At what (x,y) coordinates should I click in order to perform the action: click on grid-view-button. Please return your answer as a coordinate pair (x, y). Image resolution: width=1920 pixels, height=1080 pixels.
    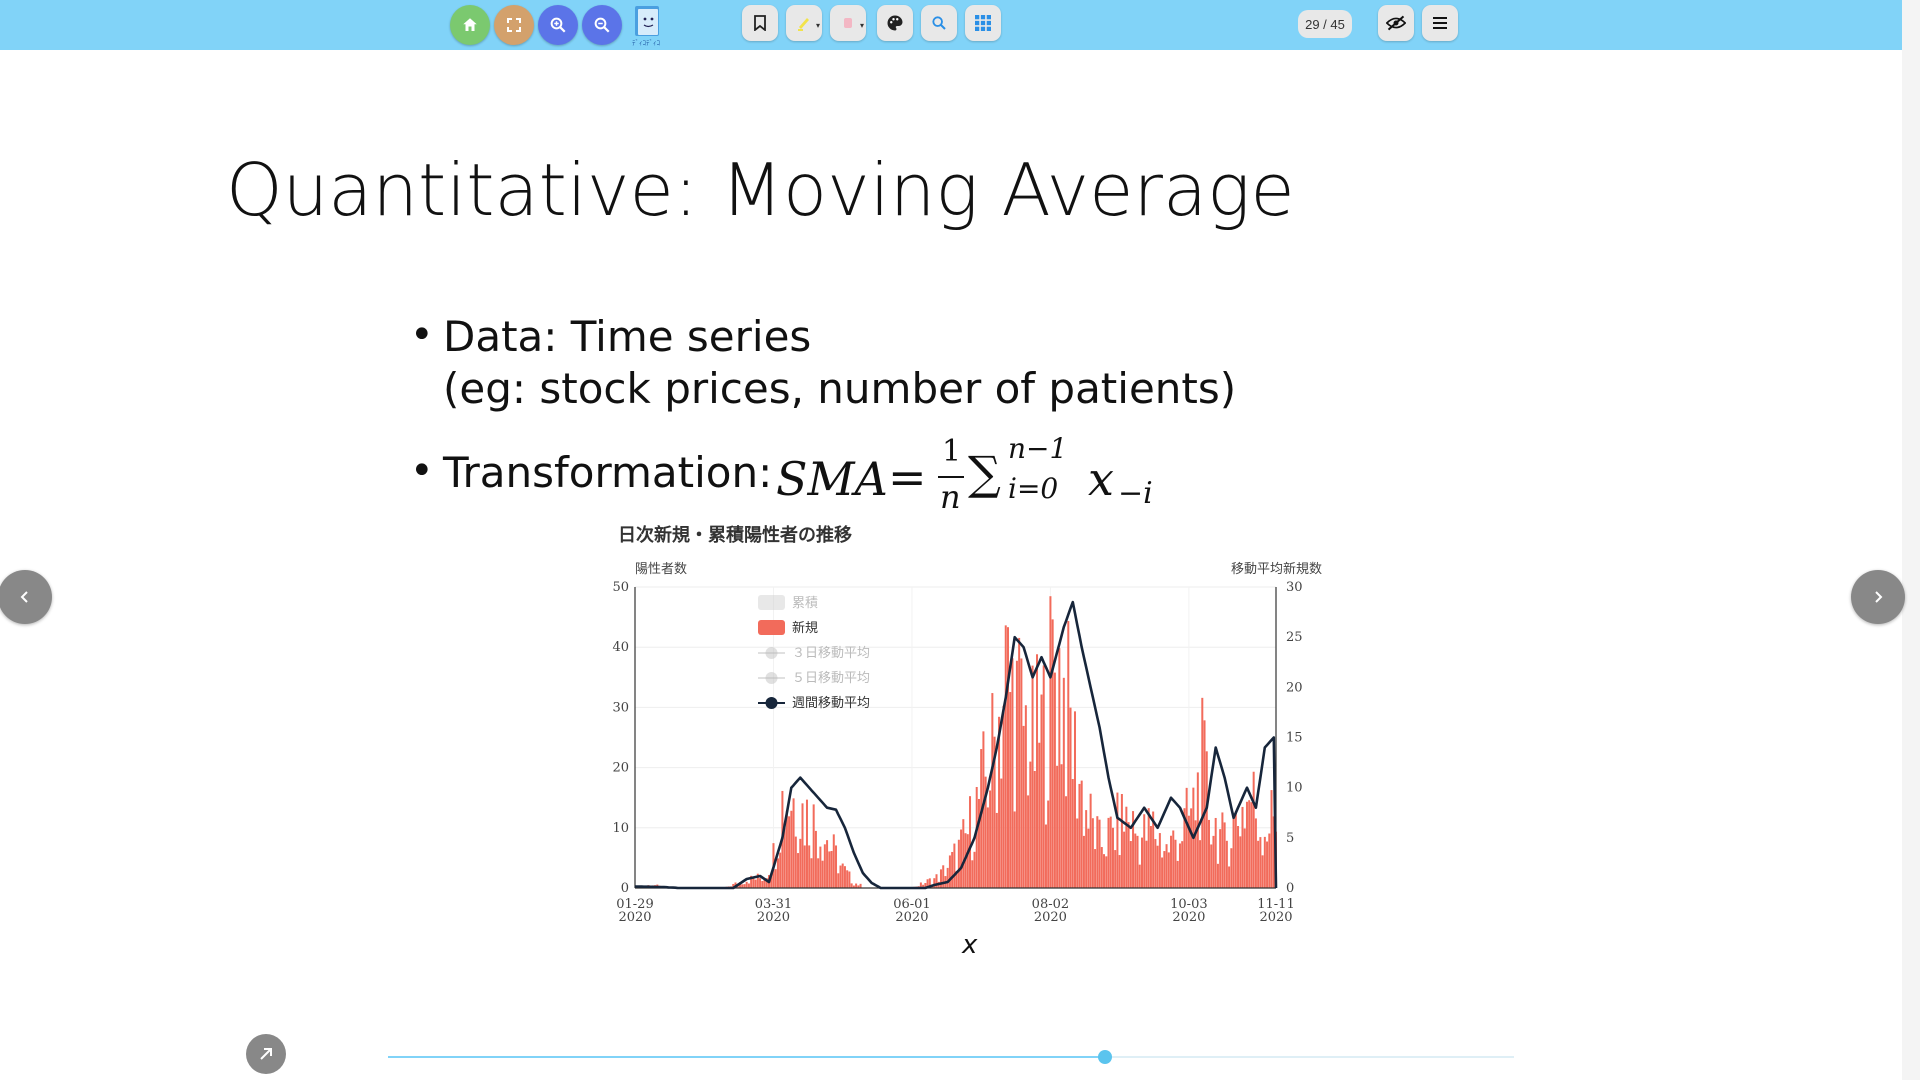
    Looking at the image, I should click on (983, 23).